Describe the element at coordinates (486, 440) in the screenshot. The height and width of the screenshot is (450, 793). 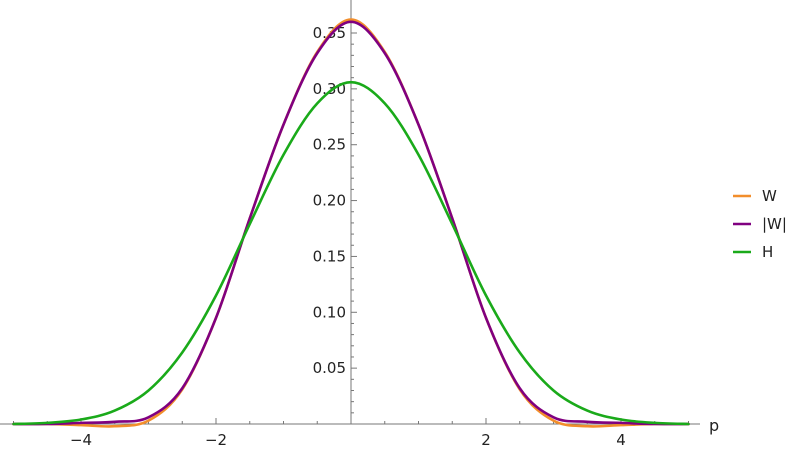
I see `x-tick-label: 2` at that location.